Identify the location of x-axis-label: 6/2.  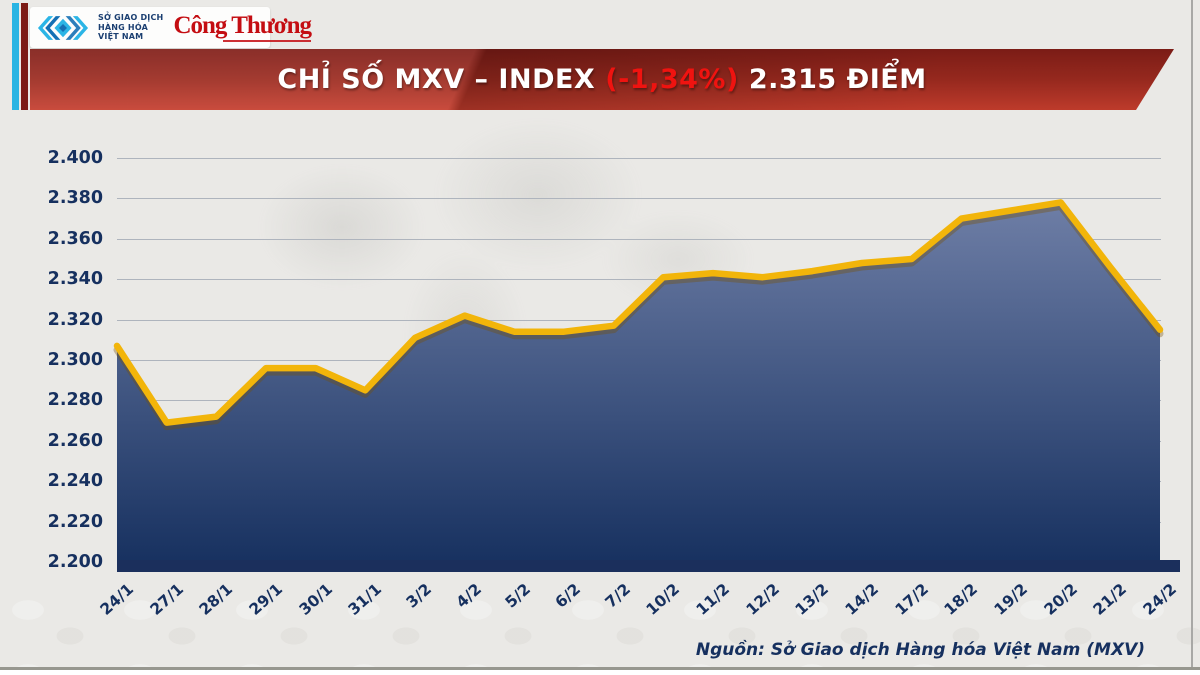
(568, 596).